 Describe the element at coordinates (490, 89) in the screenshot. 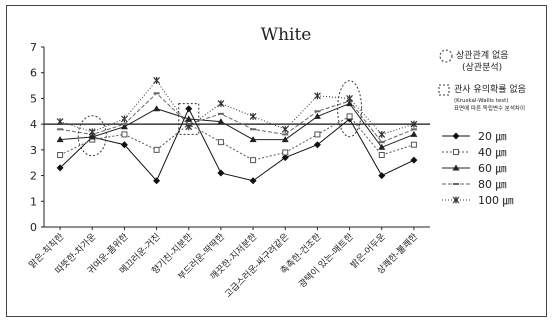

I see `legend-square-label: 관사 유의확률 없음` at that location.